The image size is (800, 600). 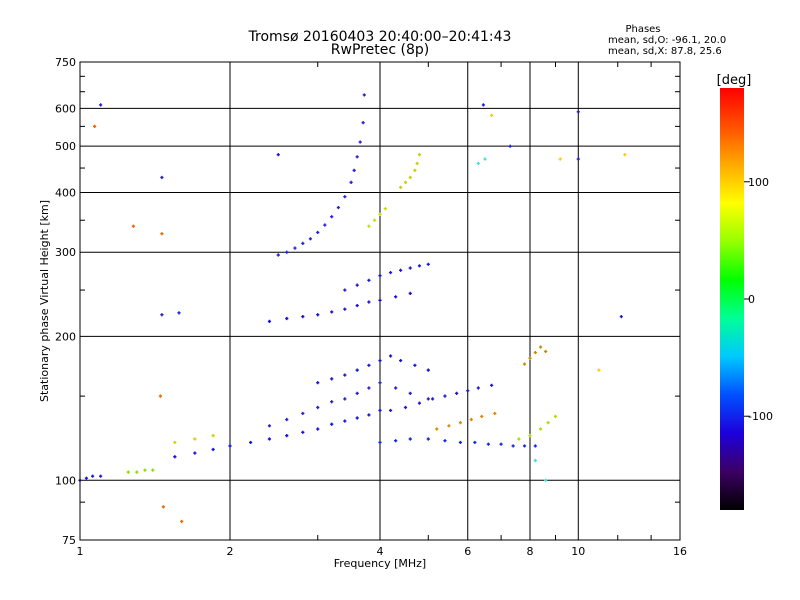 What do you see at coordinates (65, 252) in the screenshot?
I see `y-tick-label: 300` at bounding box center [65, 252].